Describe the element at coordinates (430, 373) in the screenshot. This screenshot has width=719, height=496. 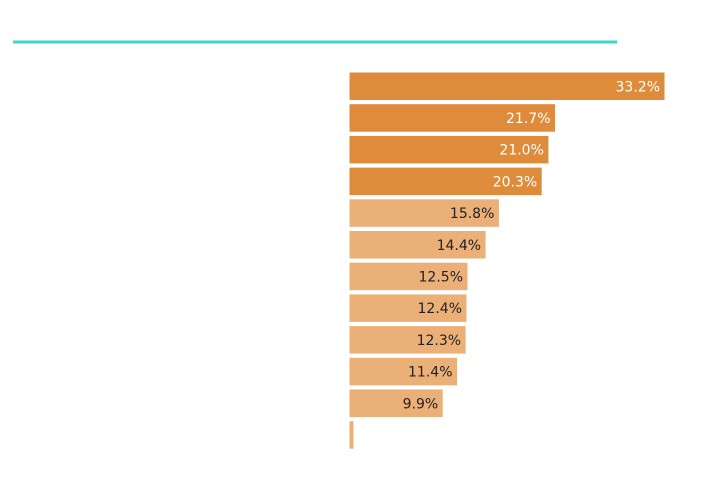
I see `bar-value-label-10: 11.4%` at that location.